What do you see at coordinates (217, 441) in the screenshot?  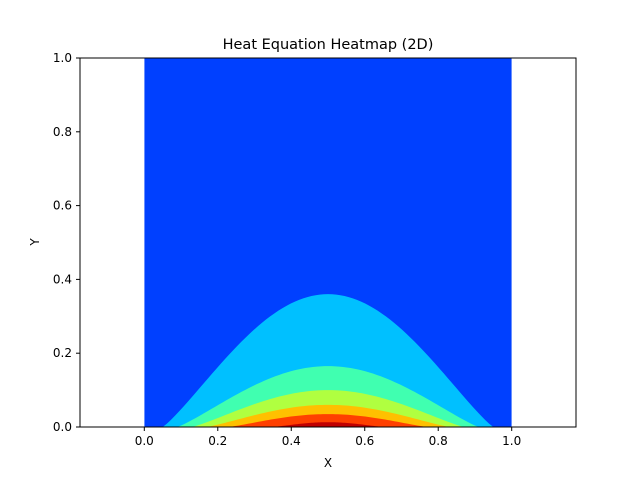 I see `x-tick-label: 0.2` at bounding box center [217, 441].